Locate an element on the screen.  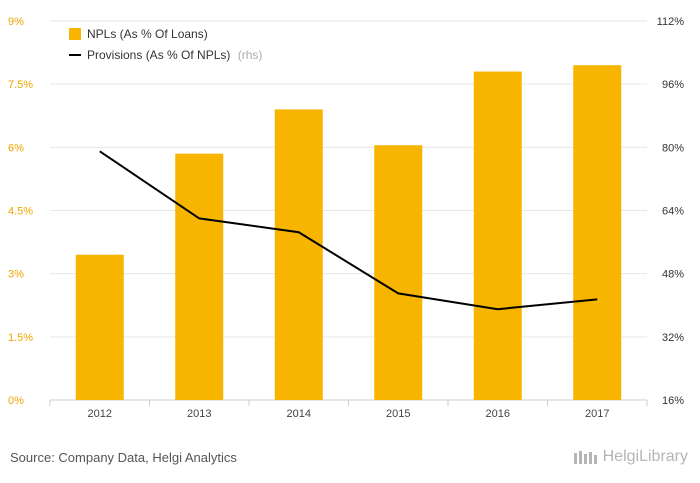
left-tick-label: 4.5% is located at coordinates (20, 212).